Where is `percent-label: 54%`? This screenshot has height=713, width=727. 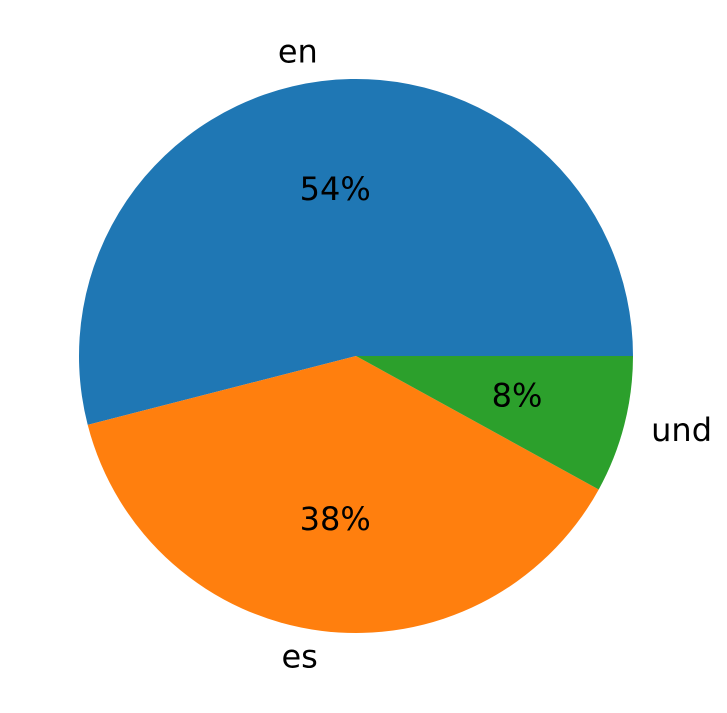
percent-label: 54% is located at coordinates (335, 189).